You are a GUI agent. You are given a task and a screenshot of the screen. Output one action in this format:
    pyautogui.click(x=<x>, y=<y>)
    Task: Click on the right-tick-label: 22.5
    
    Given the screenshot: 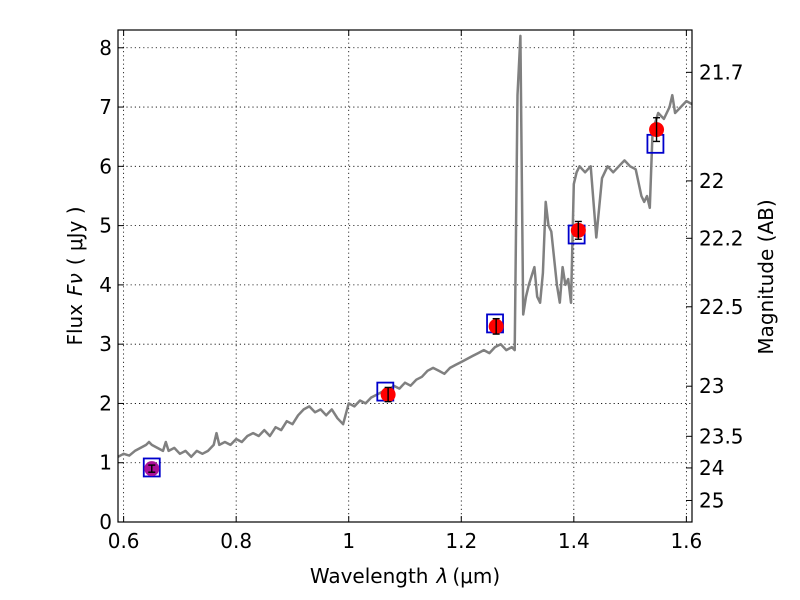 What is the action you would take?
    pyautogui.click(x=721, y=307)
    